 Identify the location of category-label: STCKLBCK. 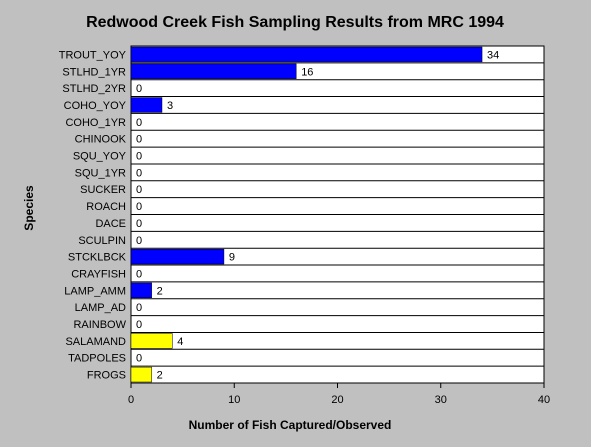
(97, 258).